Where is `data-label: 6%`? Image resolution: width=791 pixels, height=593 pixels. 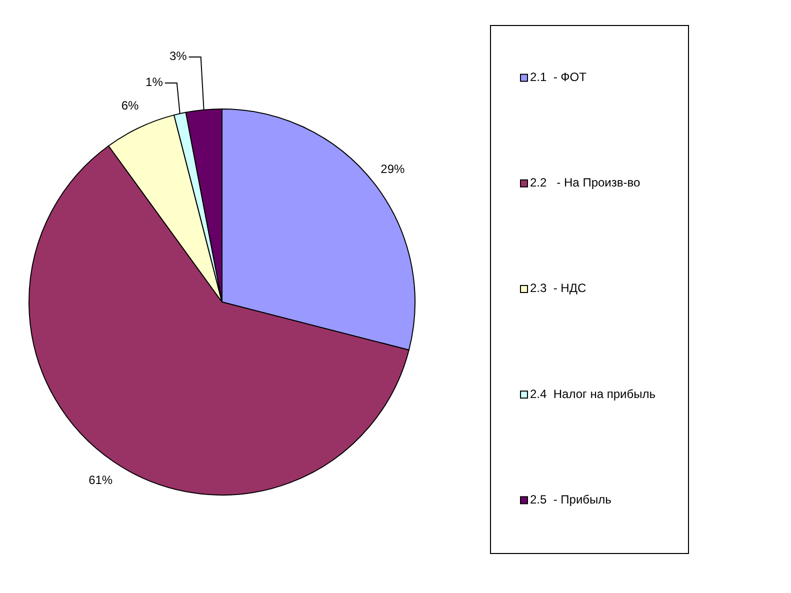
data-label: 6% is located at coordinates (130, 105).